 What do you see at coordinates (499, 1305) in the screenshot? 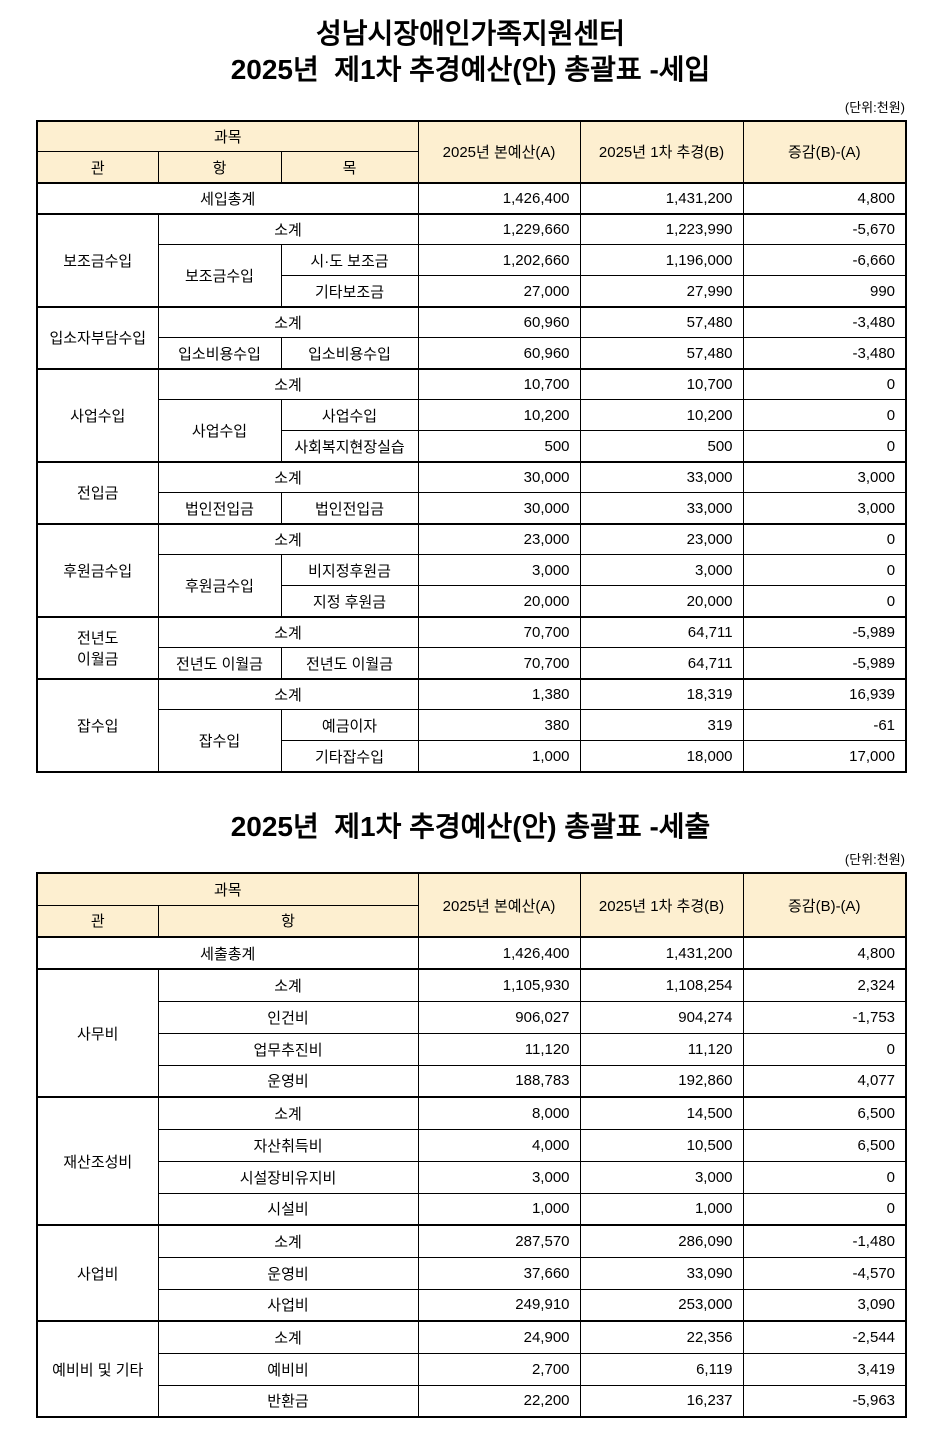
I see `amount-original: 249,910` at bounding box center [499, 1305].